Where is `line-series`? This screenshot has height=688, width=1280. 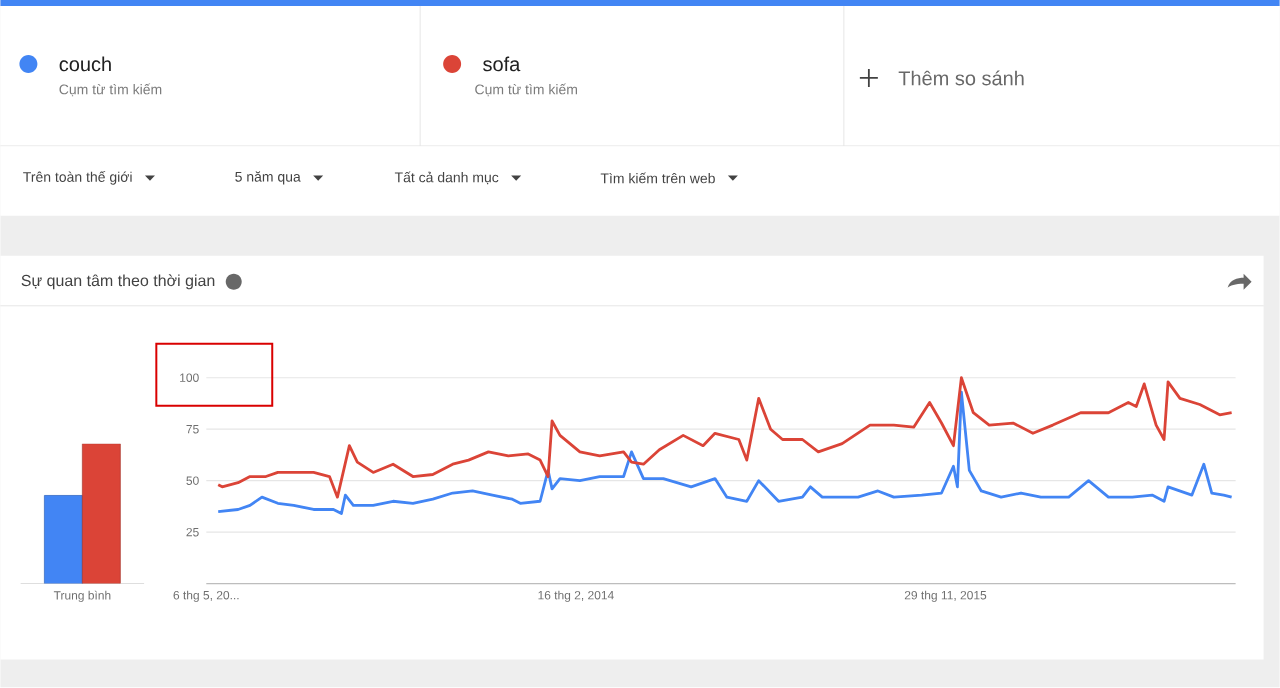
line-series is located at coordinates (725, 453).